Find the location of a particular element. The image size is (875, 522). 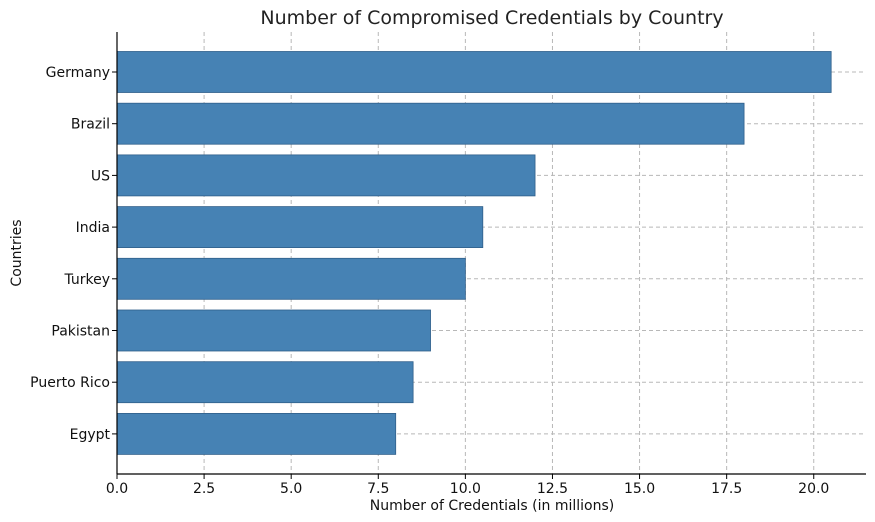

x-tick-label: 0.0 is located at coordinates (117, 489).